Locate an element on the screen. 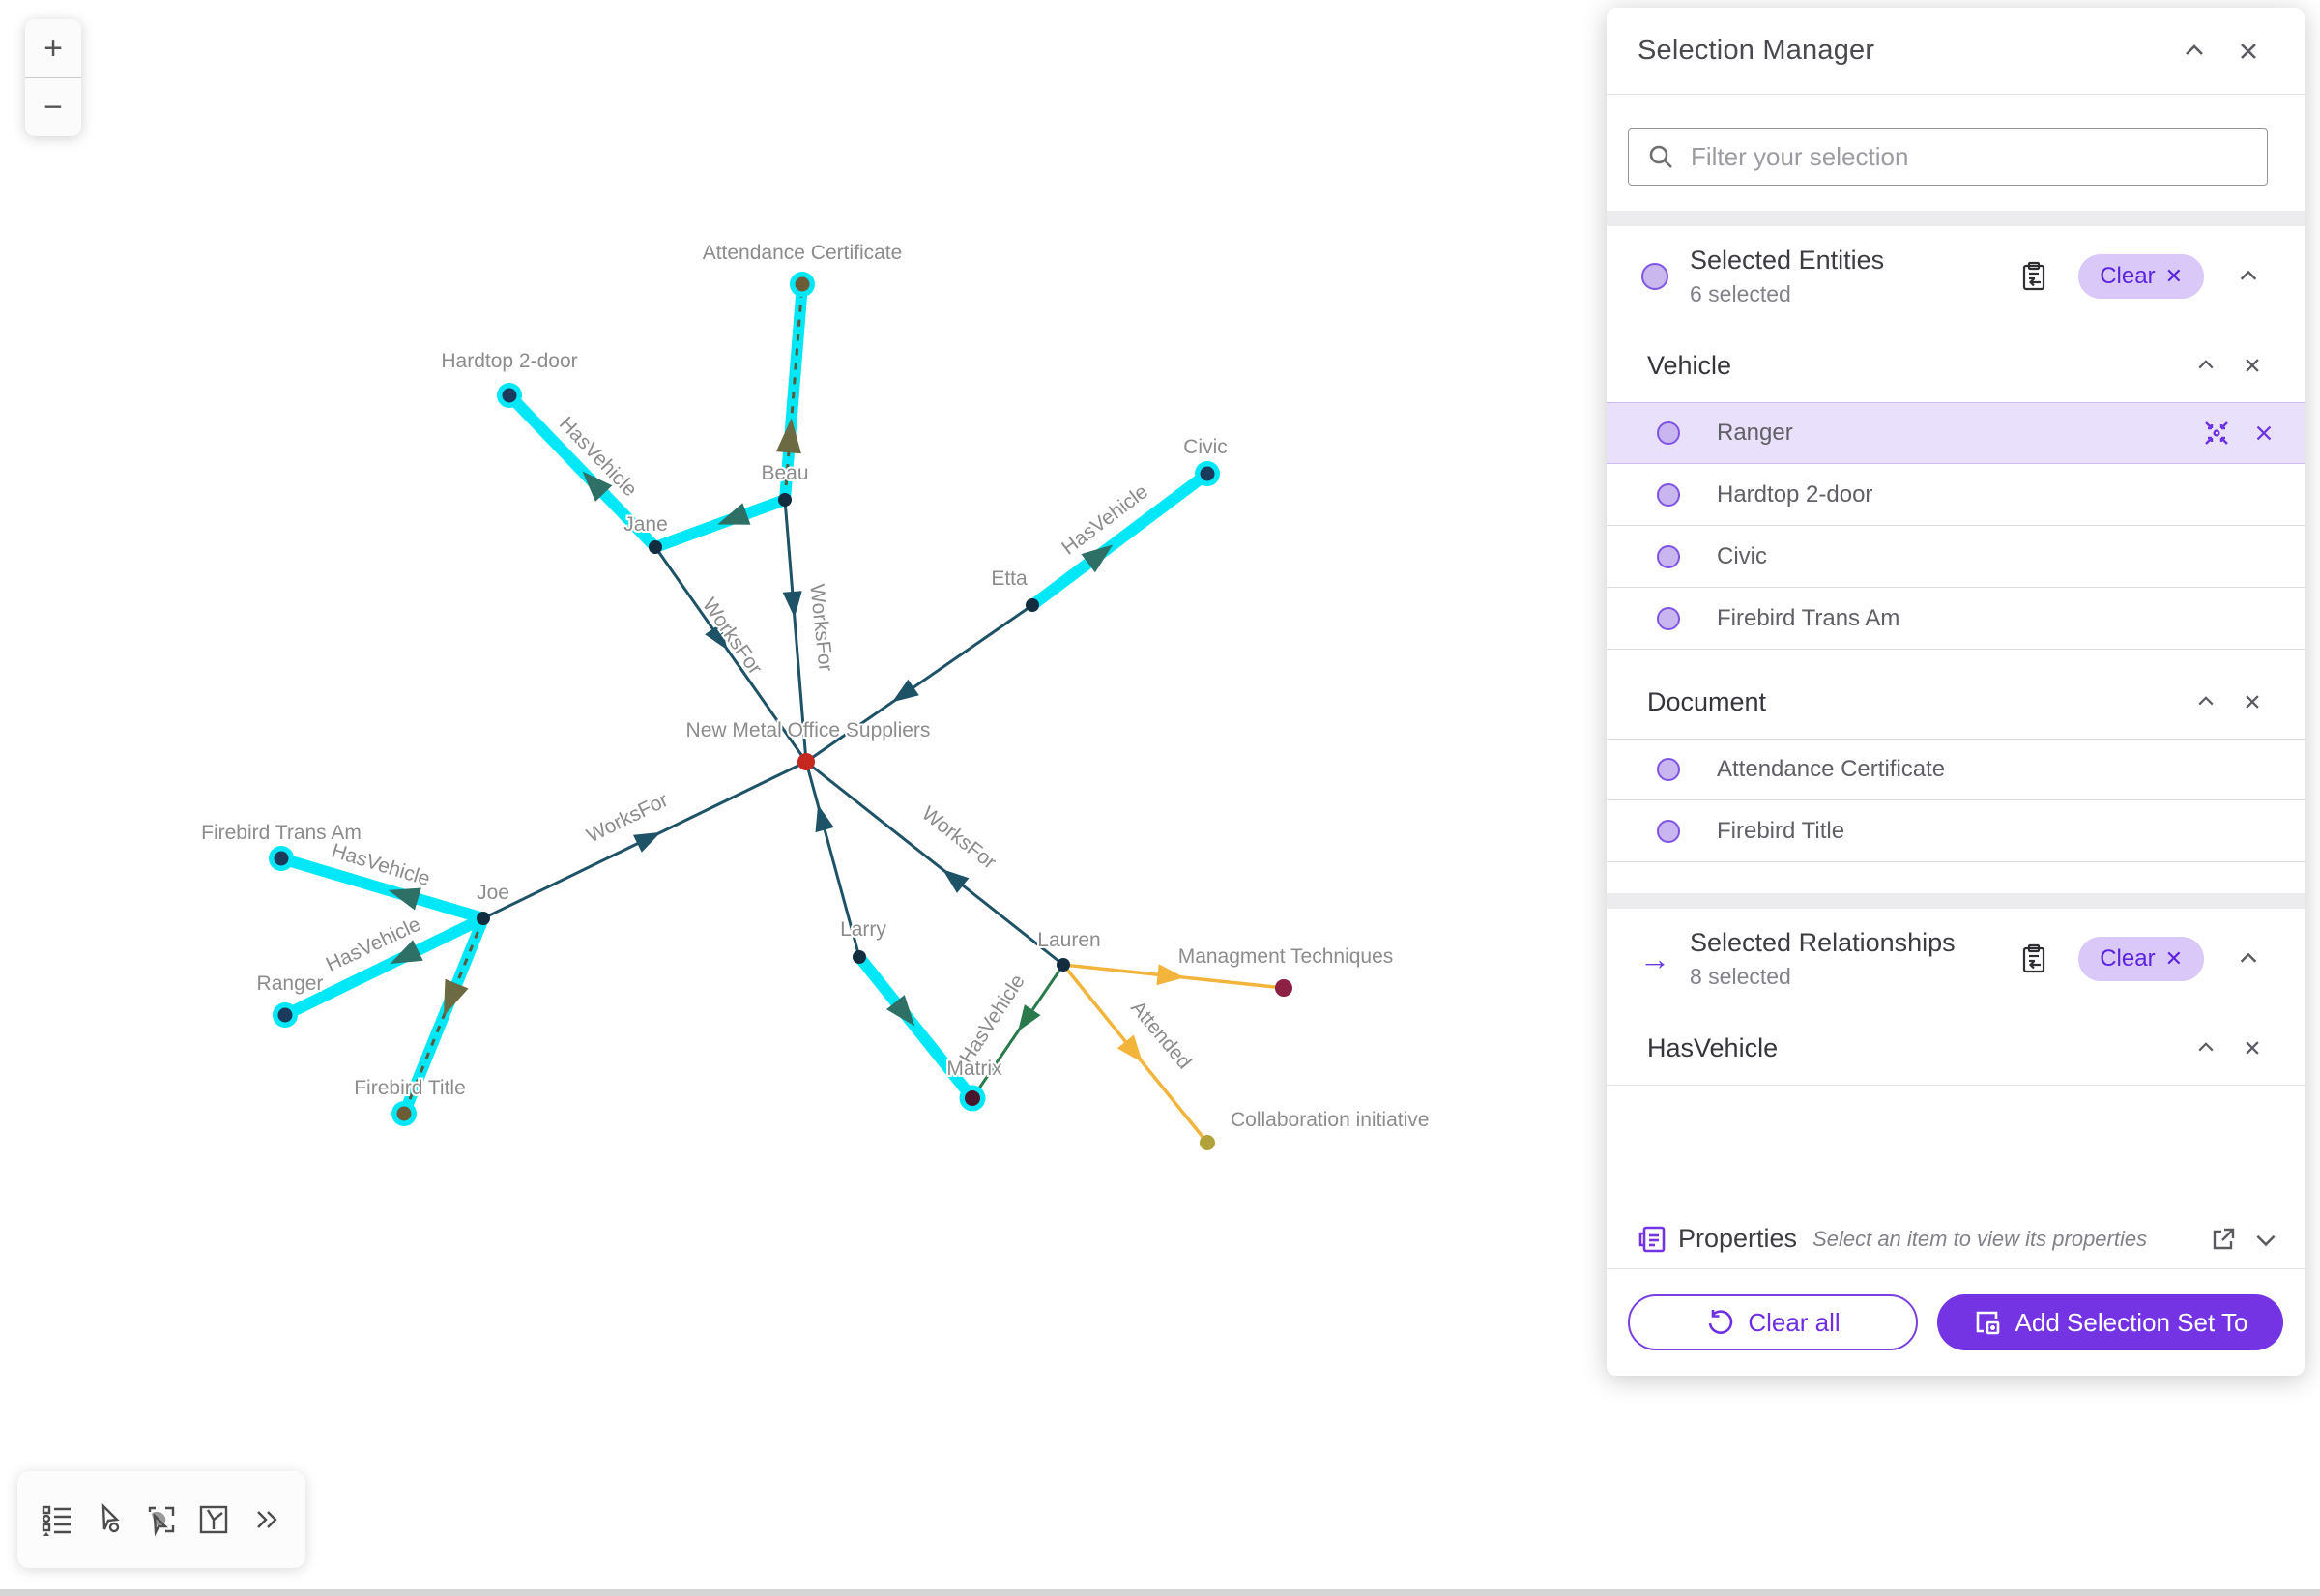 The height and width of the screenshot is (1596, 2320). collapse-document-group-button is located at coordinates (2206, 702).